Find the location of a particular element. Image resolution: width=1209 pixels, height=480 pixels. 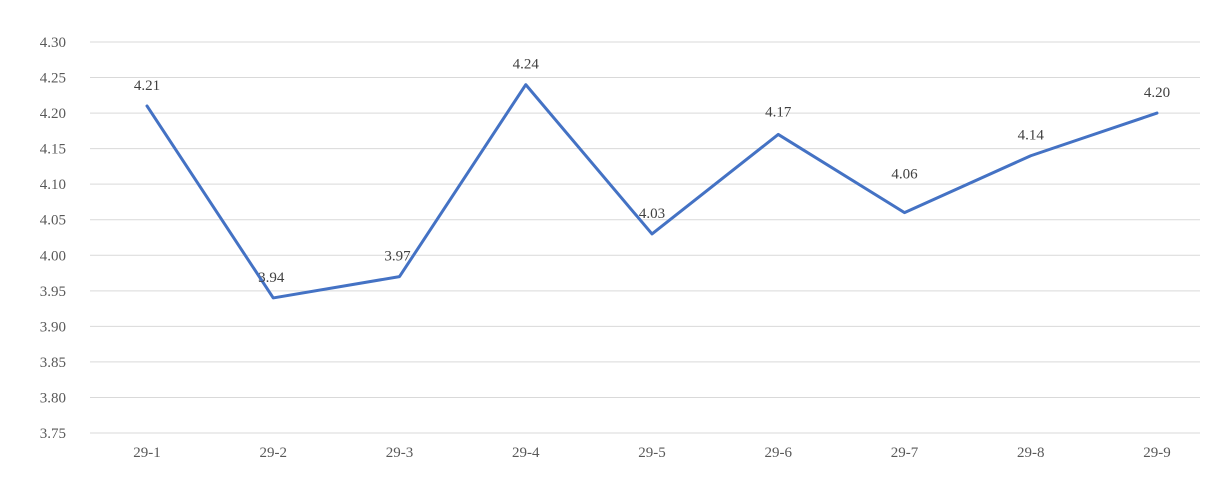

data-label: 4.14 is located at coordinates (1031, 136).